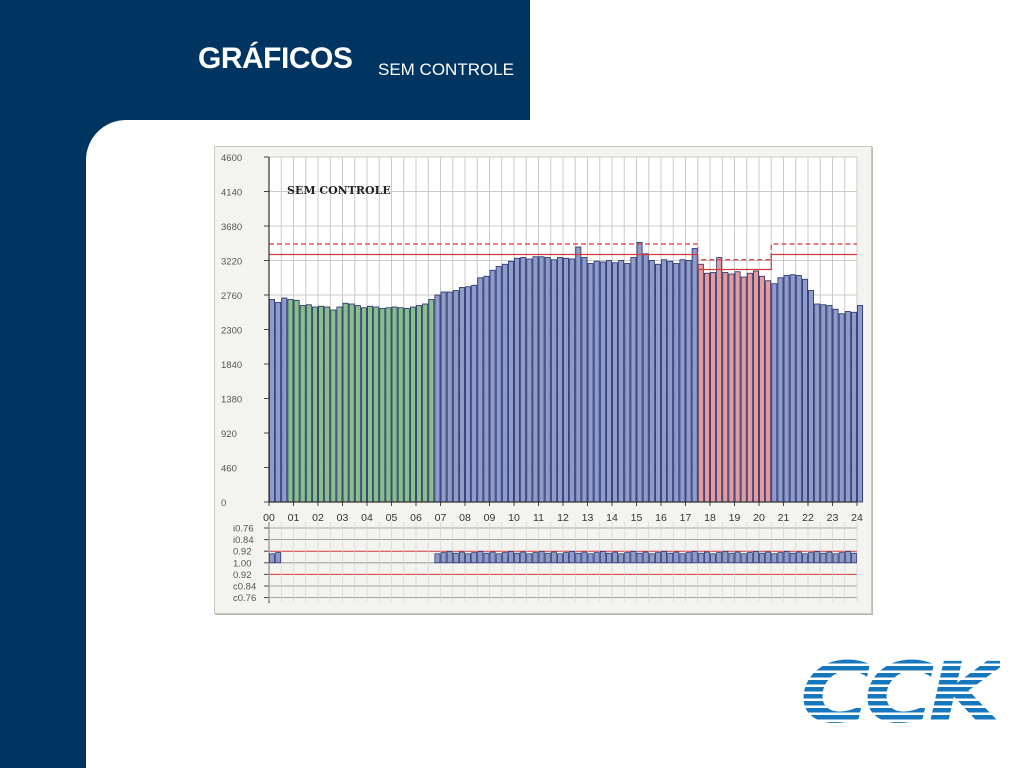 This screenshot has width=1024, height=768. Describe the element at coordinates (231, 193) in the screenshot. I see `y-tick-label: 4140` at that location.